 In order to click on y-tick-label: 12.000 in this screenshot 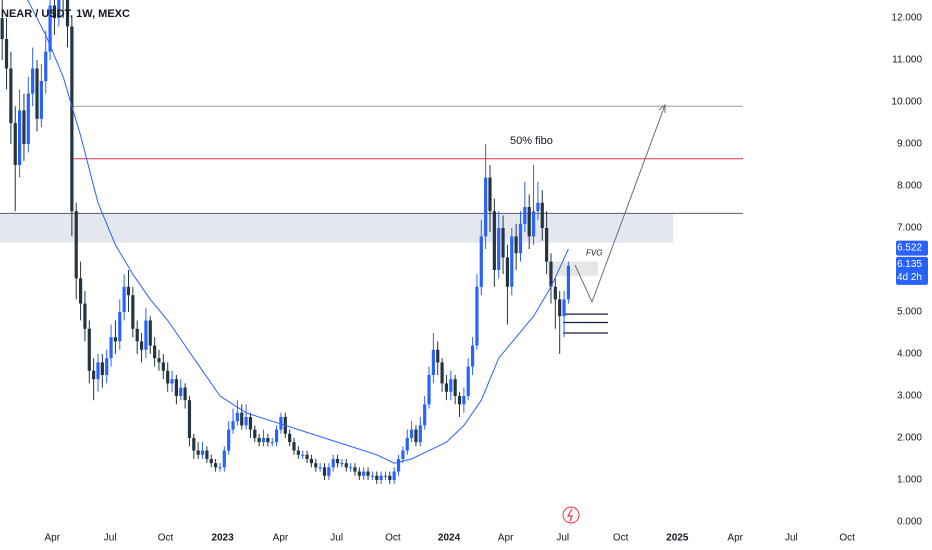, I will do `click(906, 18)`.